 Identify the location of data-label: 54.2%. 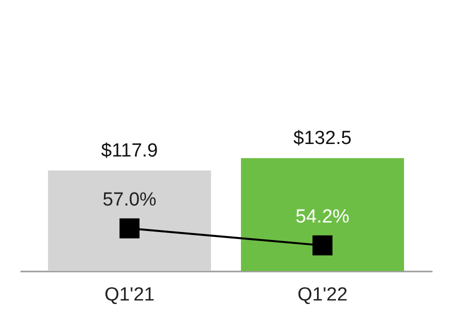
(323, 217).